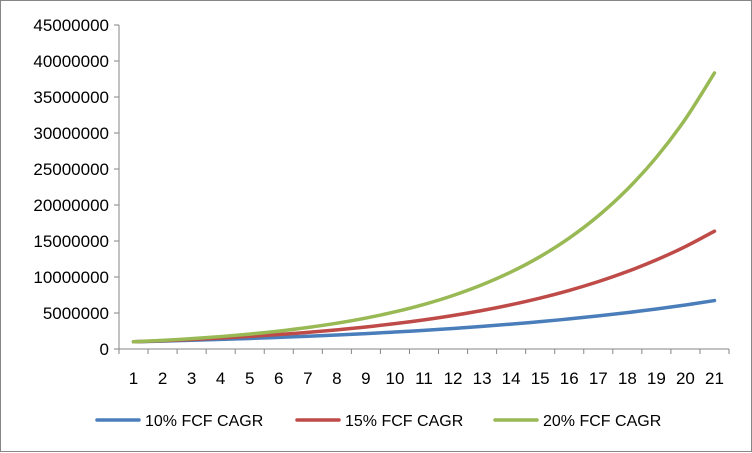  What do you see at coordinates (71, 169) in the screenshot?
I see `y-tick-label: 25000000` at bounding box center [71, 169].